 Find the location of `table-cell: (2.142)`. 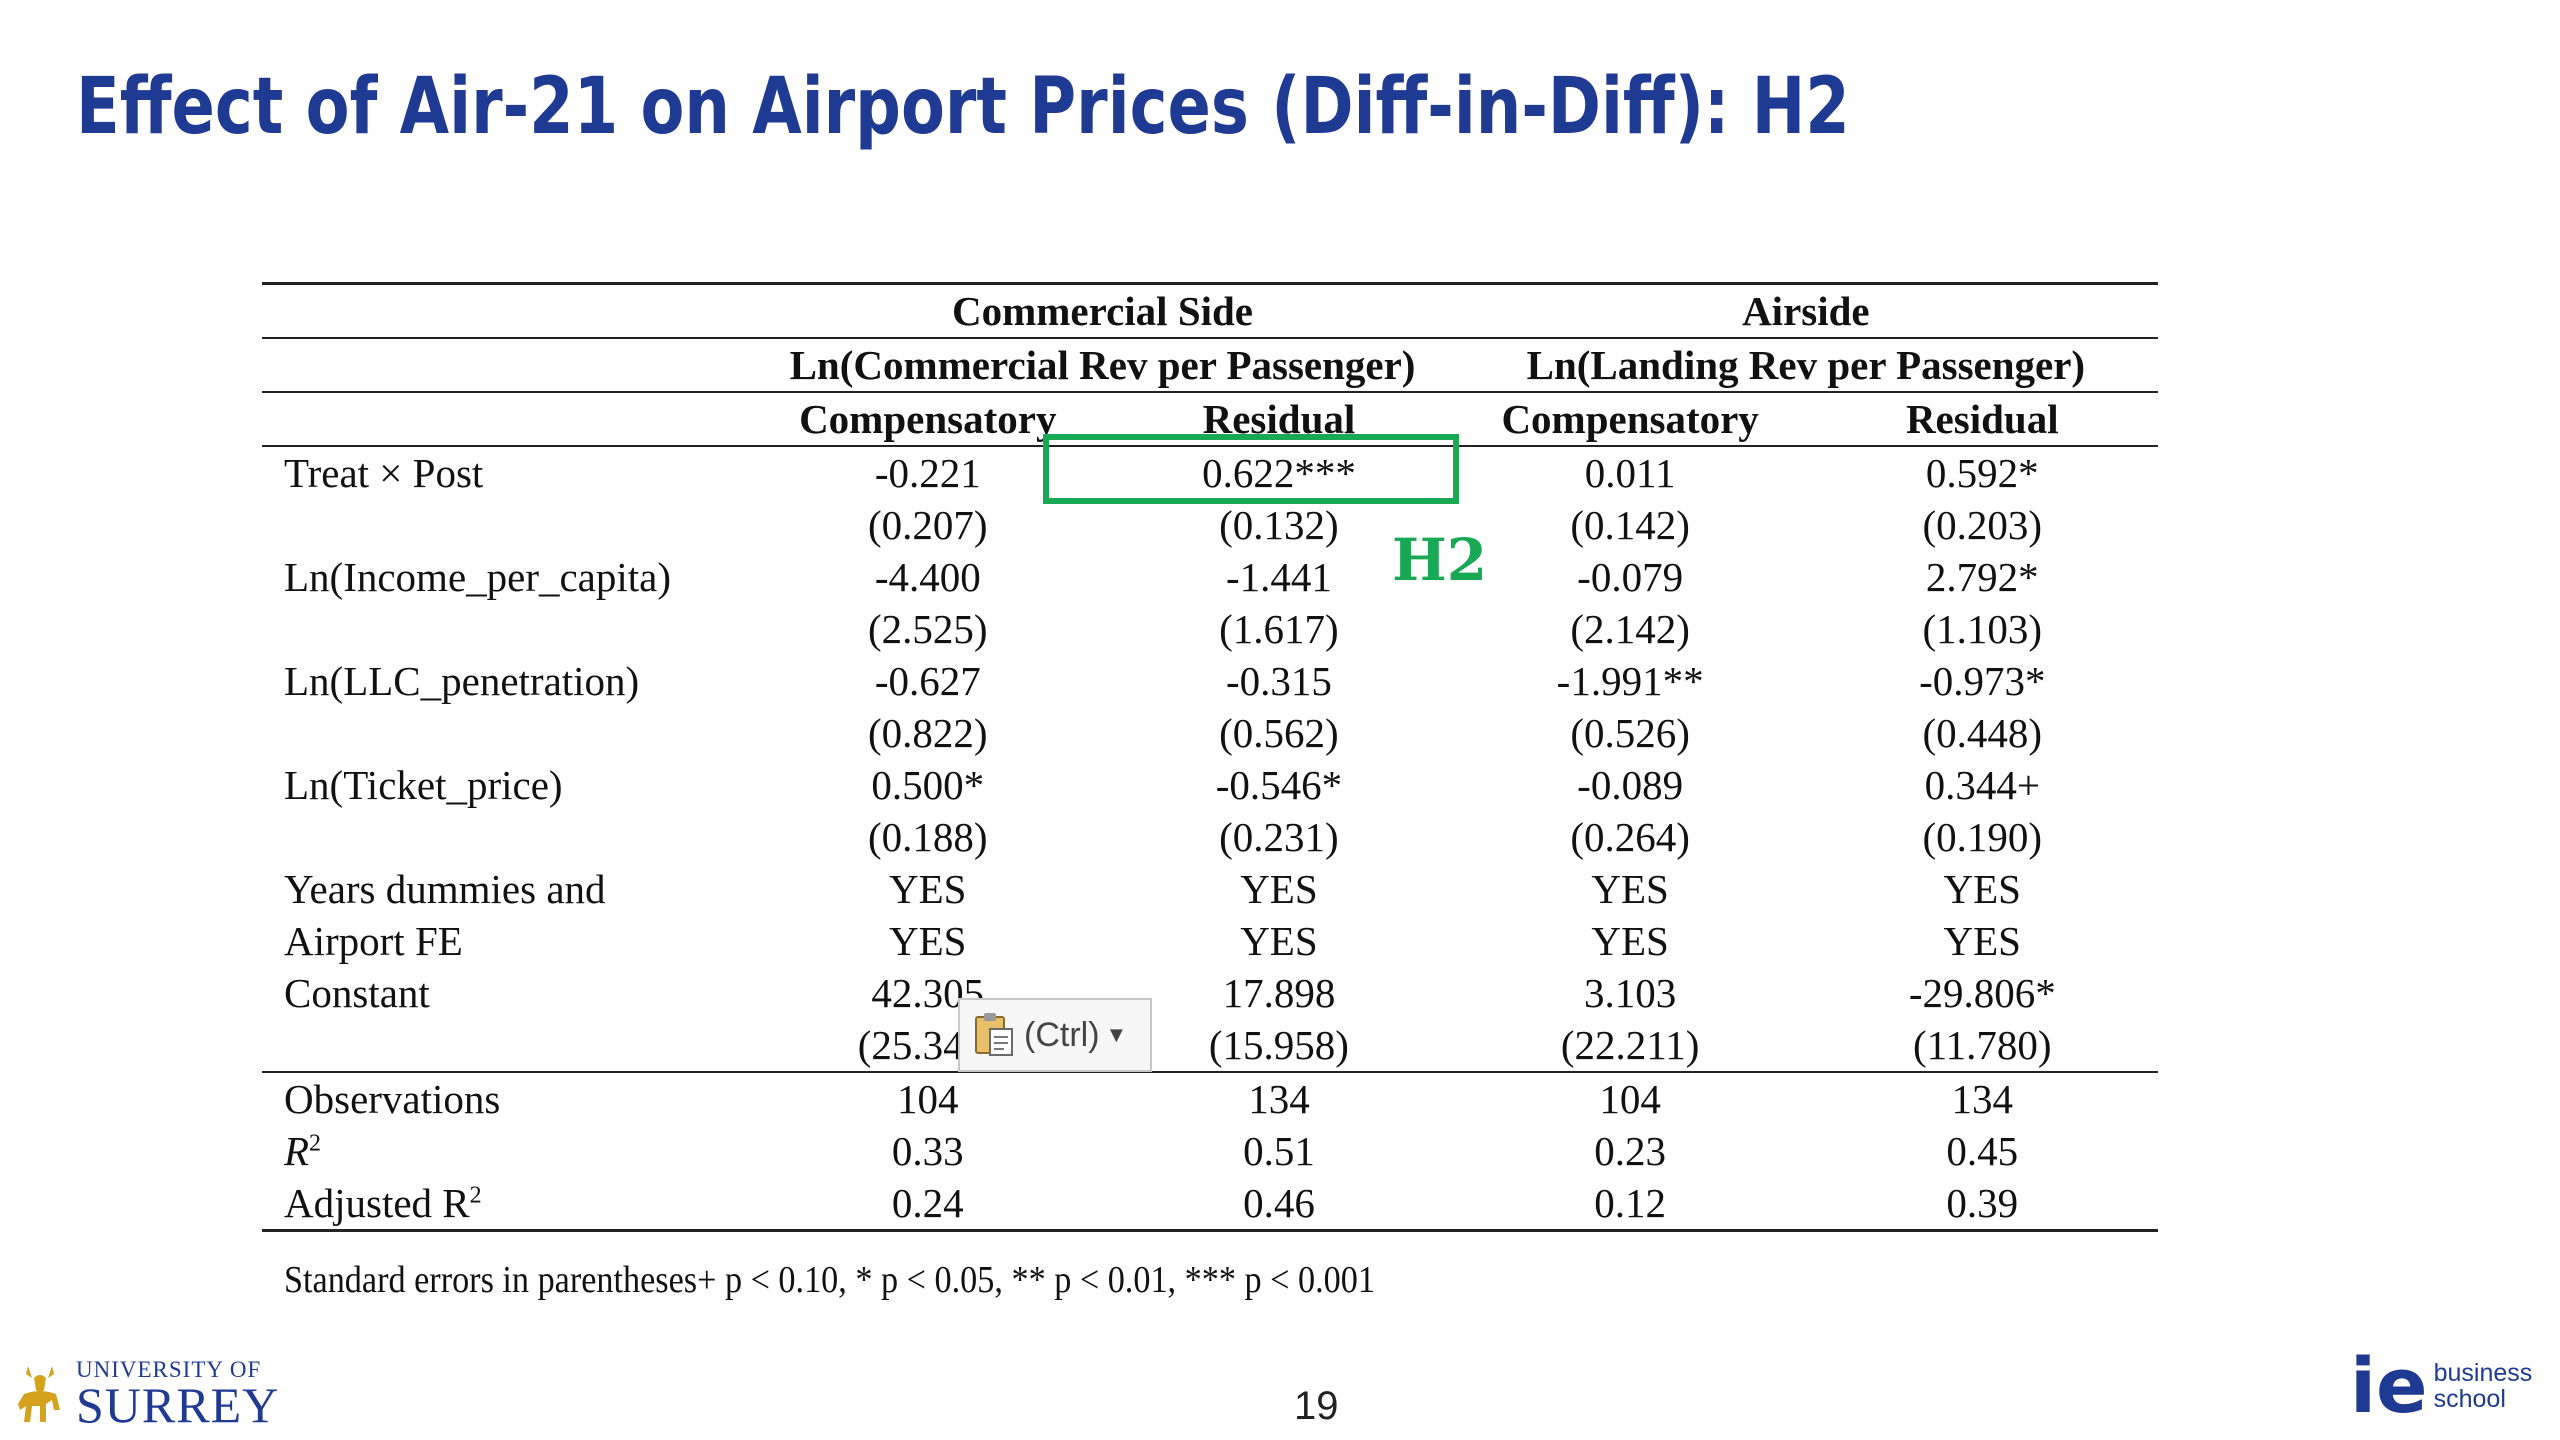

table-cell: (2.142) is located at coordinates (1630, 629).